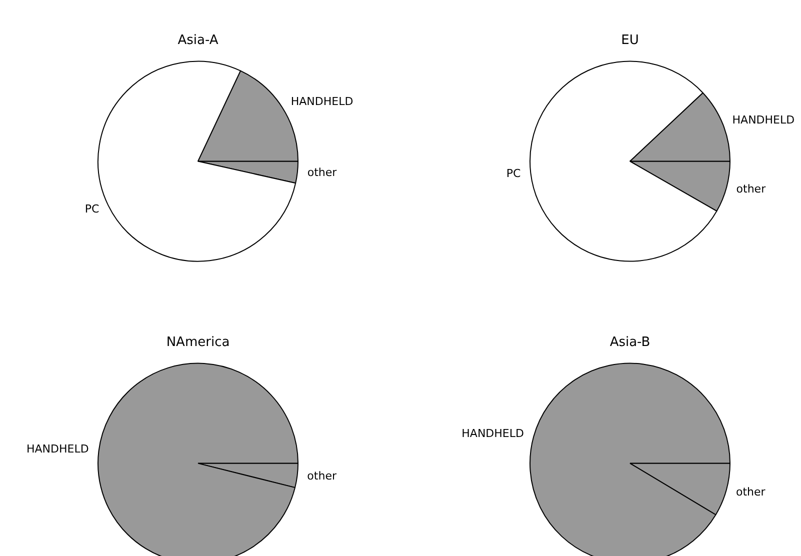 Image resolution: width=801 pixels, height=556 pixels. I want to click on chart-title: Asia-A, so click(198, 40).